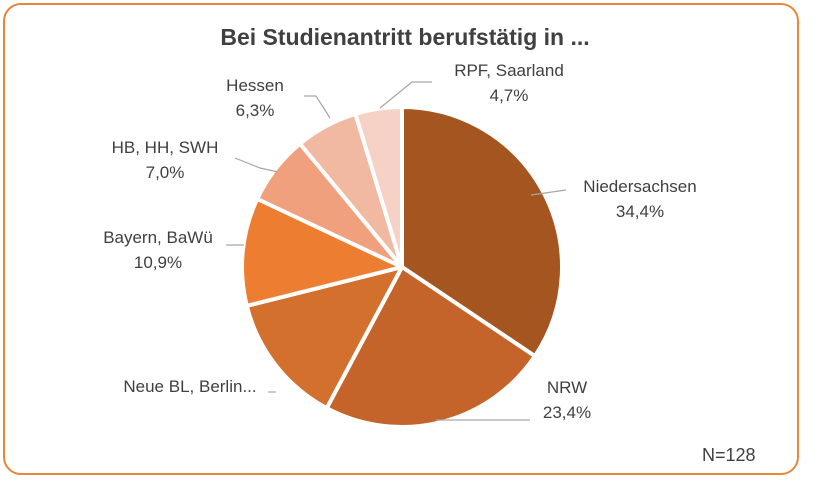 This screenshot has height=484, width=822. I want to click on slice-label: Bayern, BaWü, so click(158, 237).